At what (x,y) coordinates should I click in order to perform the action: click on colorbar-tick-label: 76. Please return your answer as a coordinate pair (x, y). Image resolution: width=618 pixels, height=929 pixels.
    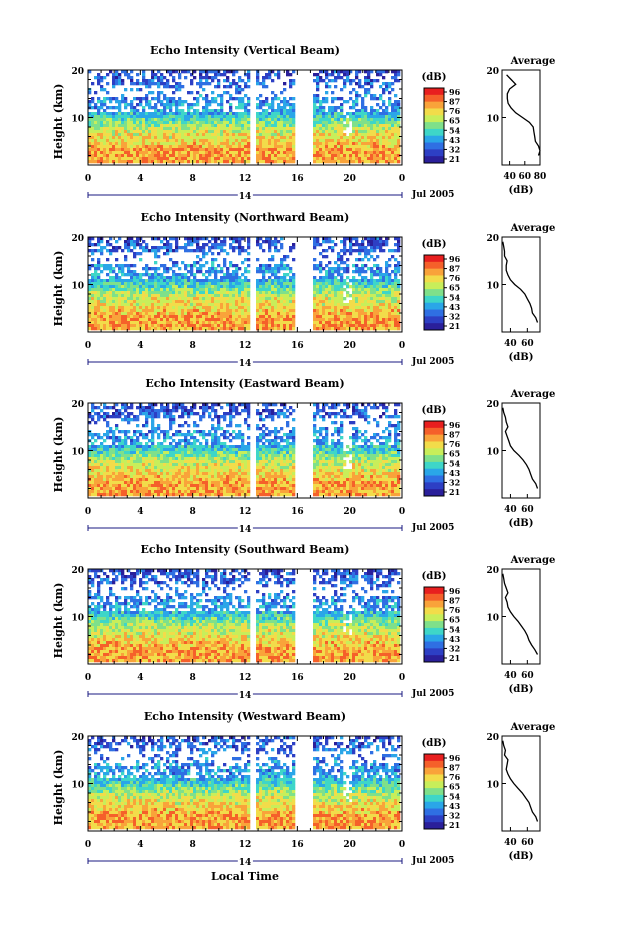
    Looking at the image, I should click on (455, 278).